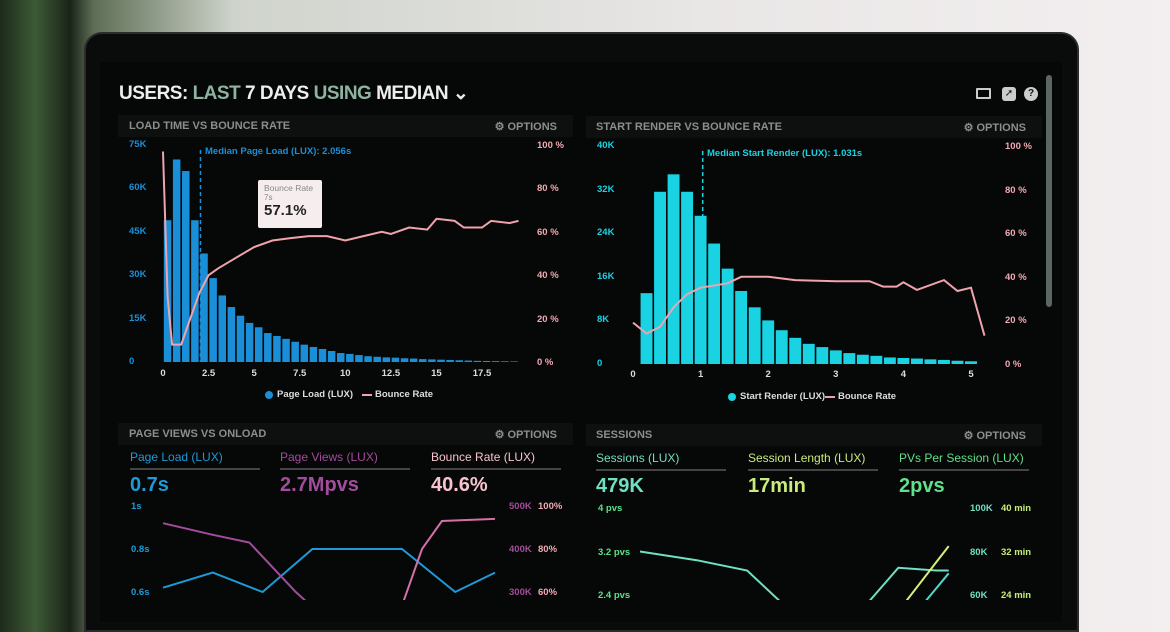 The height and width of the screenshot is (632, 1170). I want to click on y-tick-label: 1s, so click(136, 506).